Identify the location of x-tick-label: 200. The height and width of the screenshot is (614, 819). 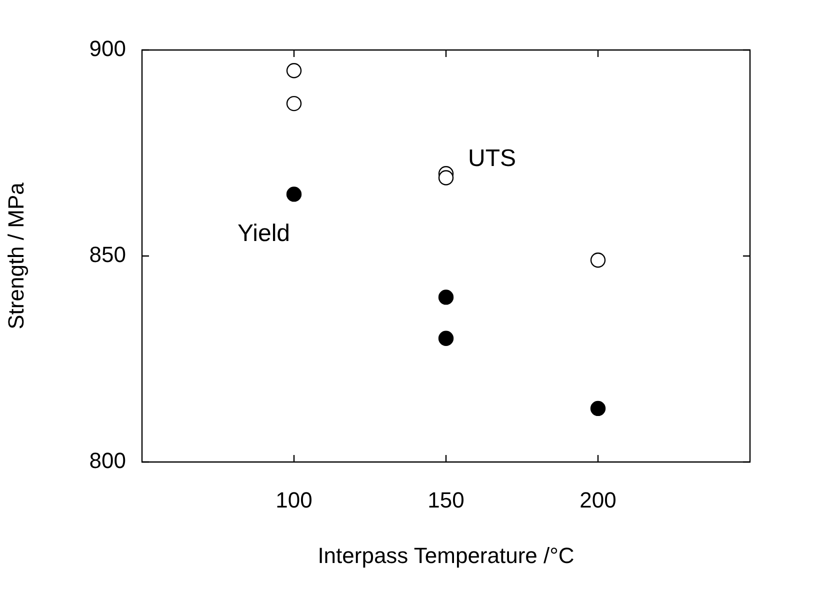
(598, 499).